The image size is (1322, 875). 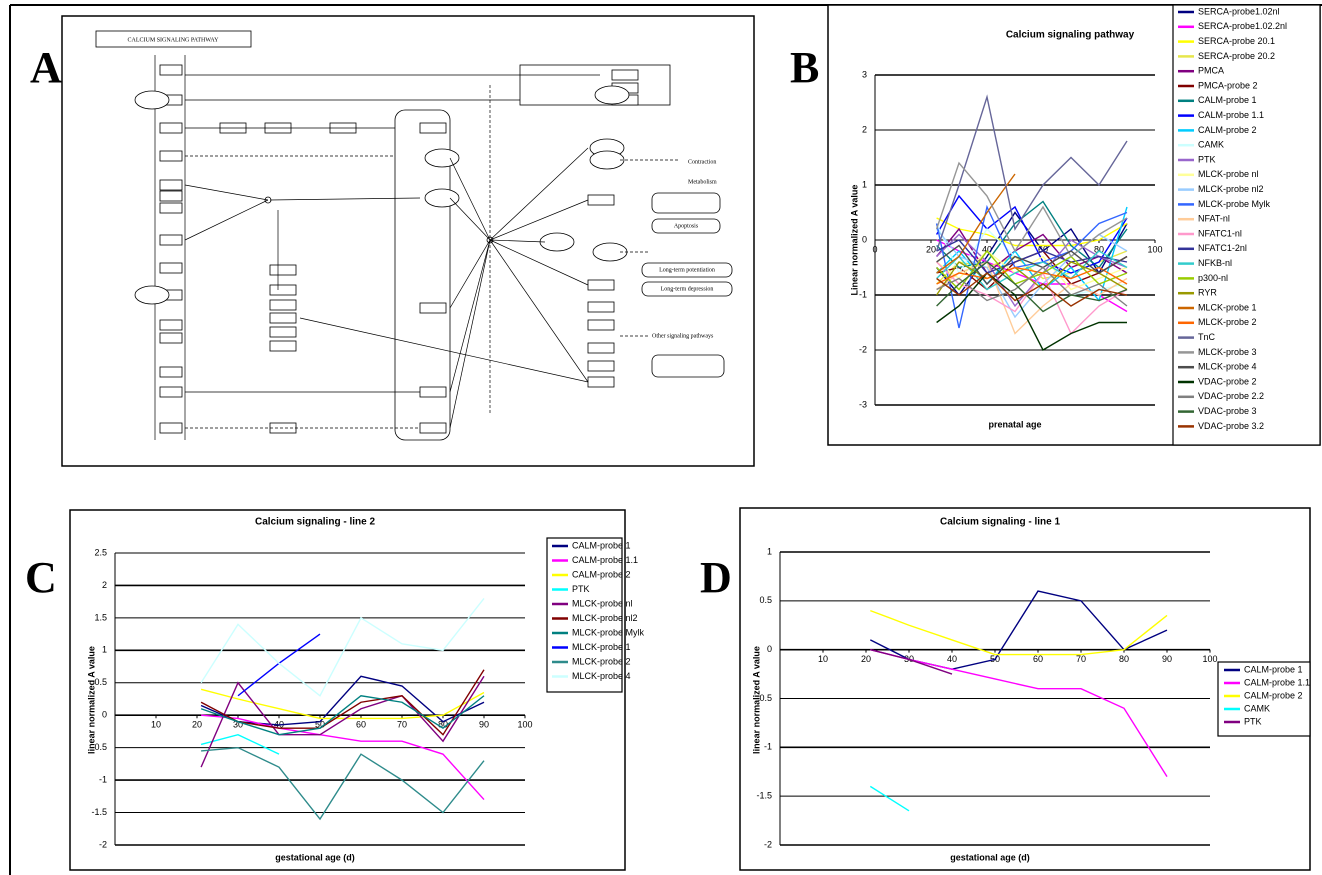 What do you see at coordinates (581, 589) in the screenshot?
I see `legend-label: PTK` at bounding box center [581, 589].